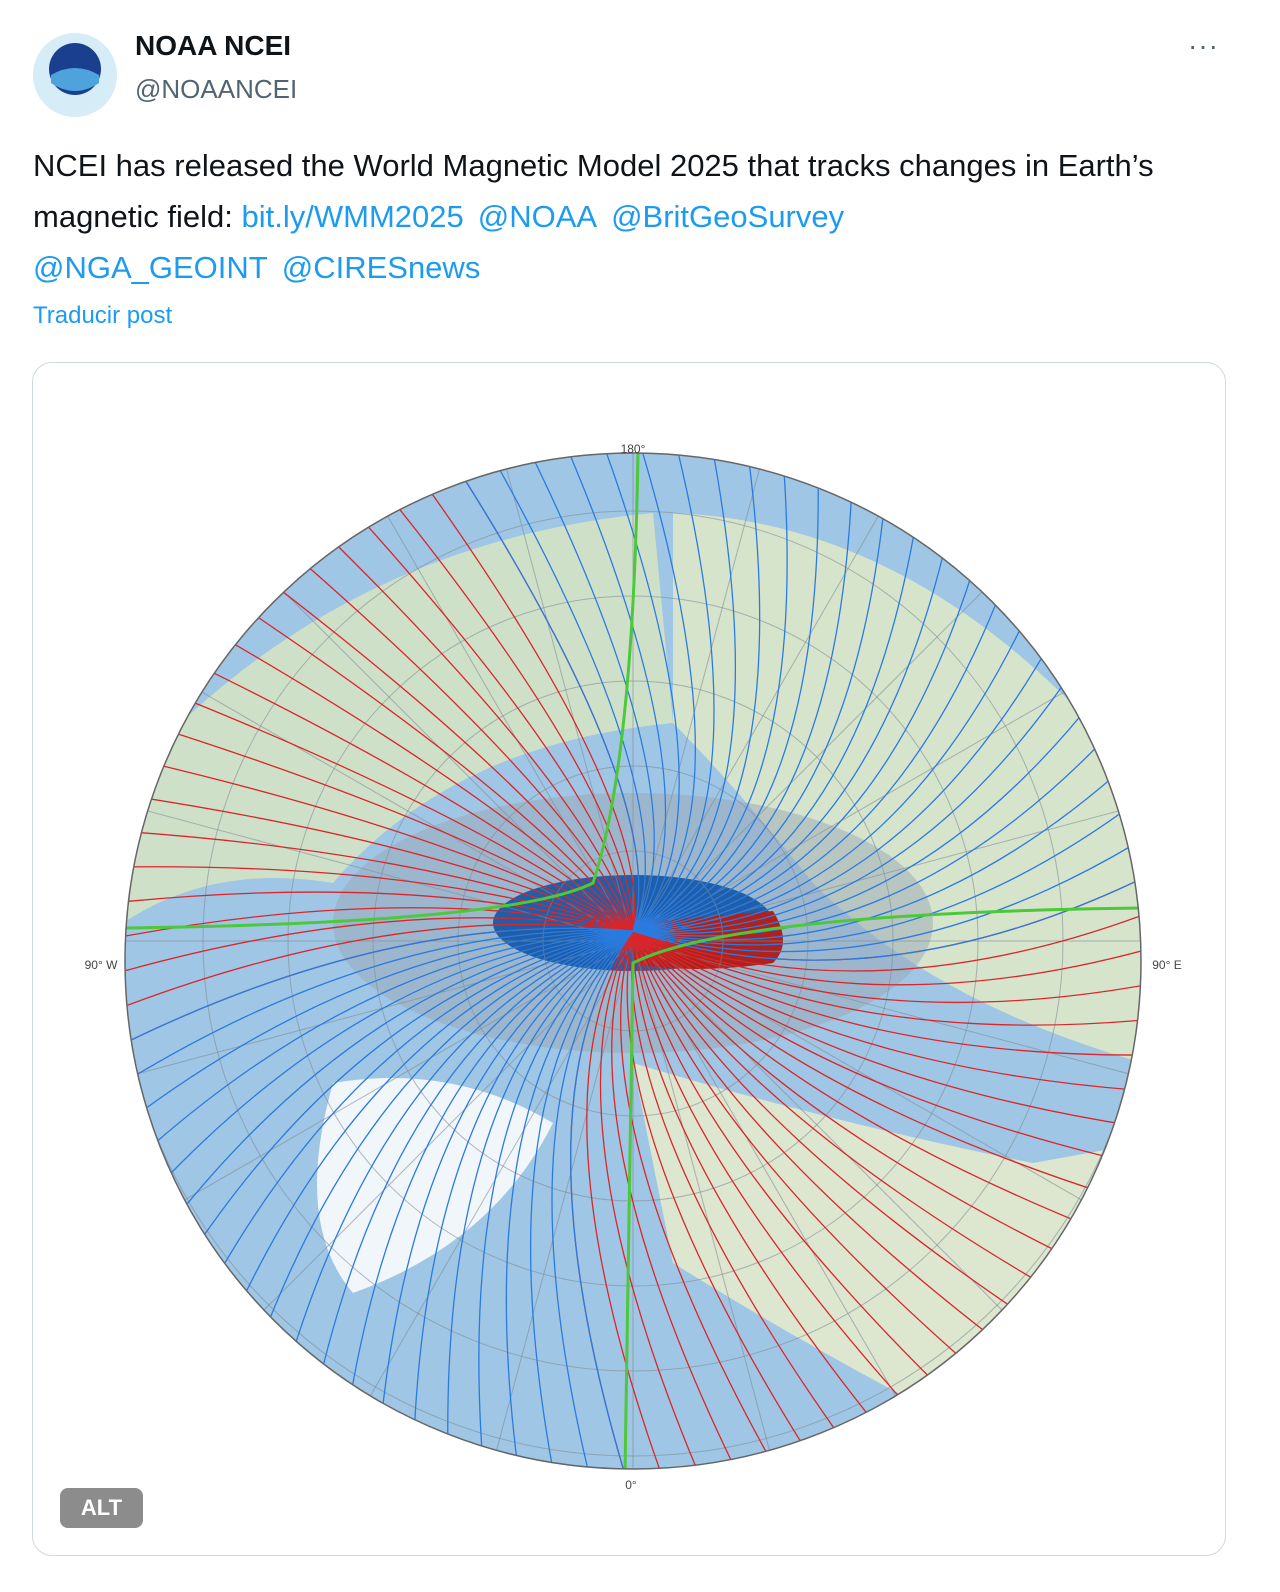 This screenshot has height=1592, width=1280. What do you see at coordinates (633, 449) in the screenshot?
I see `map-label: 180°` at bounding box center [633, 449].